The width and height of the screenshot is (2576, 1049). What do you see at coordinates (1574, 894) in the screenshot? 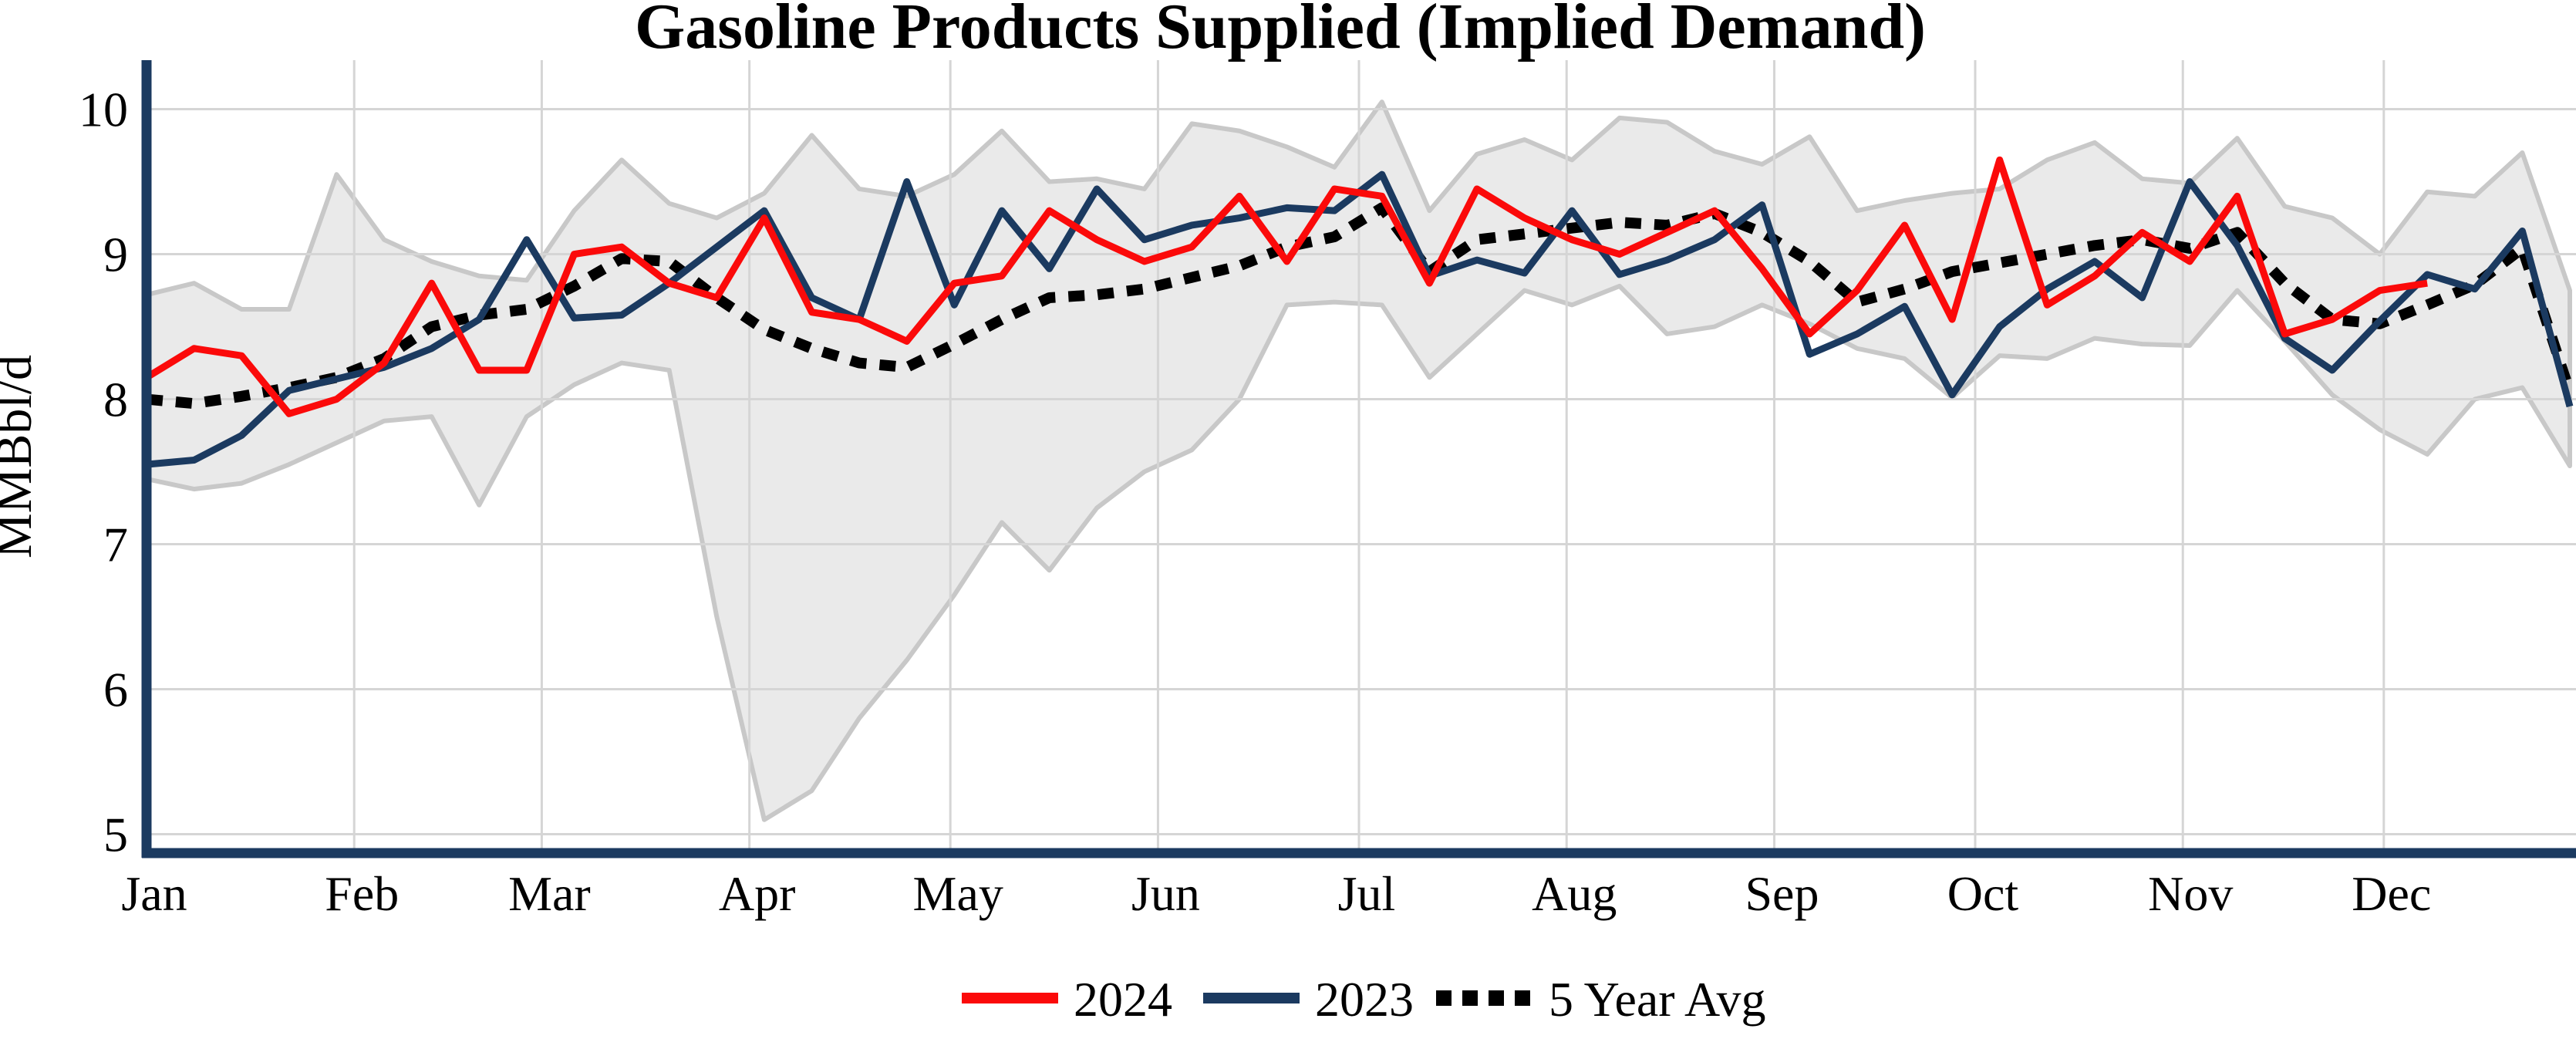
I see `month-label-Aug: Aug` at bounding box center [1574, 894].